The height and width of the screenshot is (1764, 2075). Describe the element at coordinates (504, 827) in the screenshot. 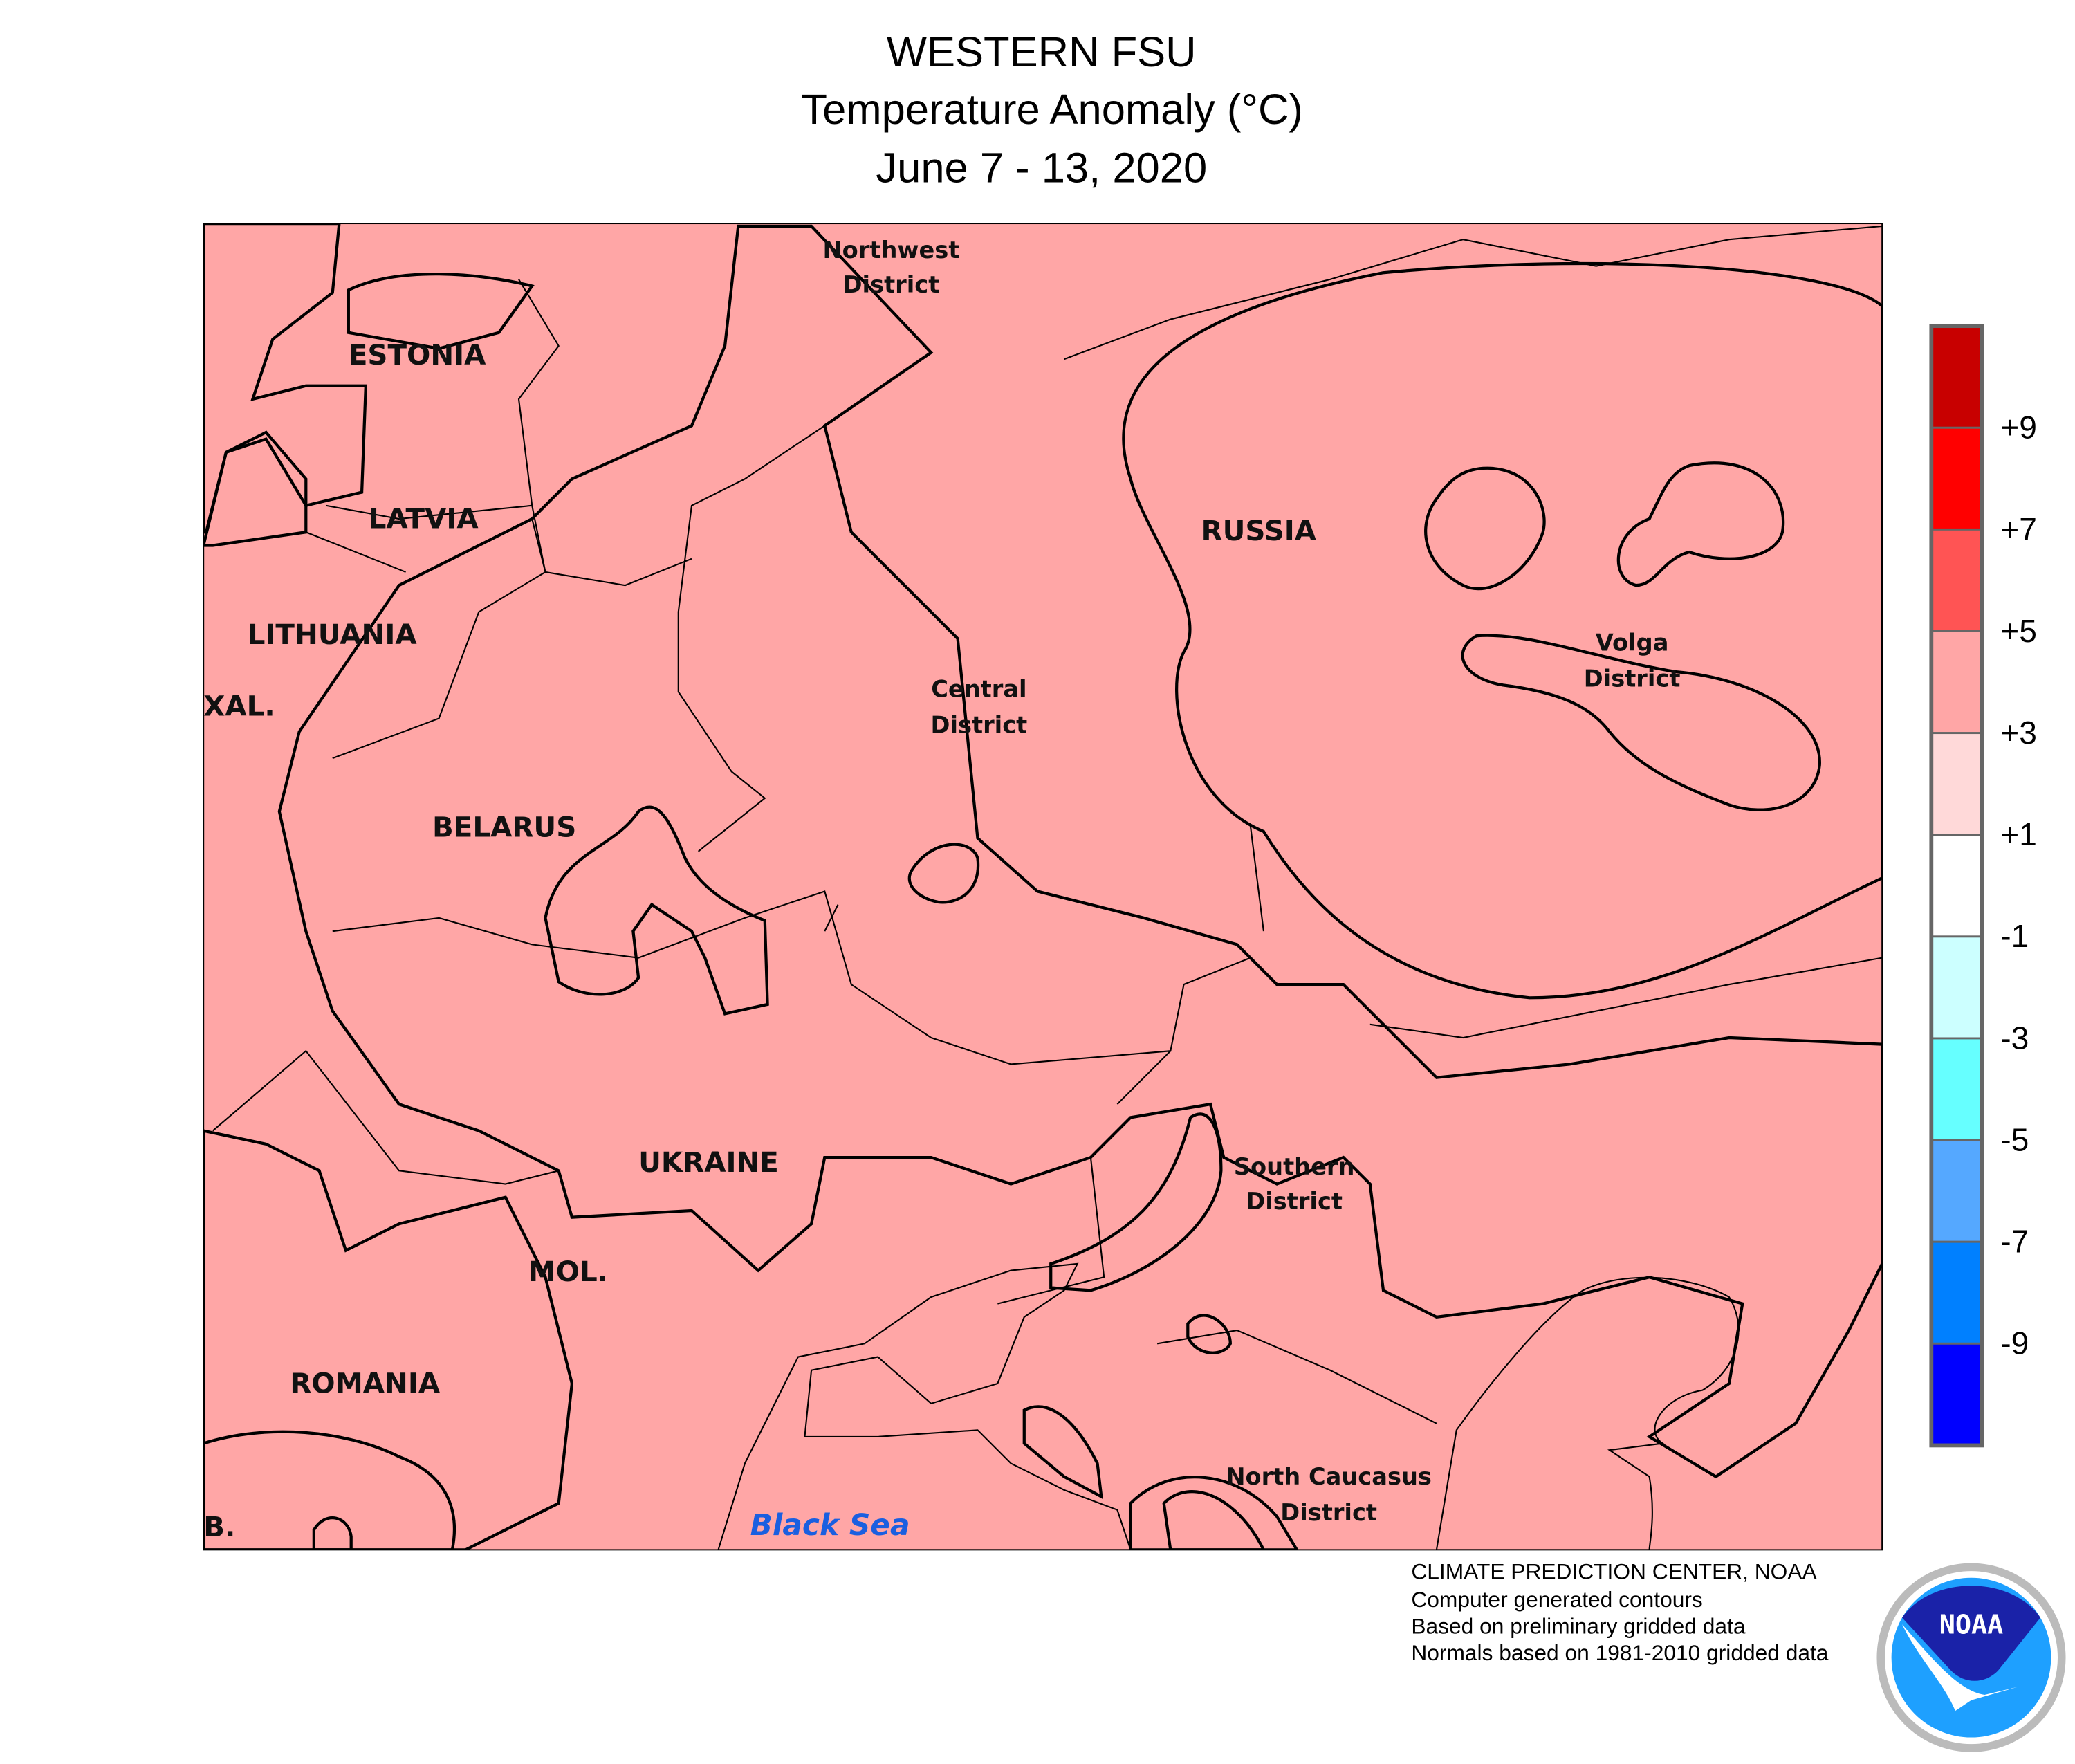

I see `label-belarus: BELARUS` at that location.